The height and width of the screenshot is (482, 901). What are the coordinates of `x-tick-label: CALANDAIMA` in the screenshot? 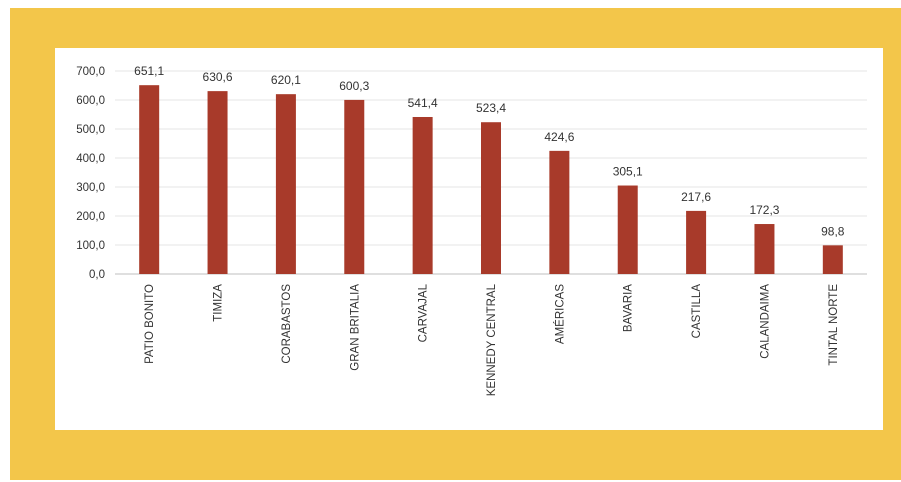 It's located at (765, 321).